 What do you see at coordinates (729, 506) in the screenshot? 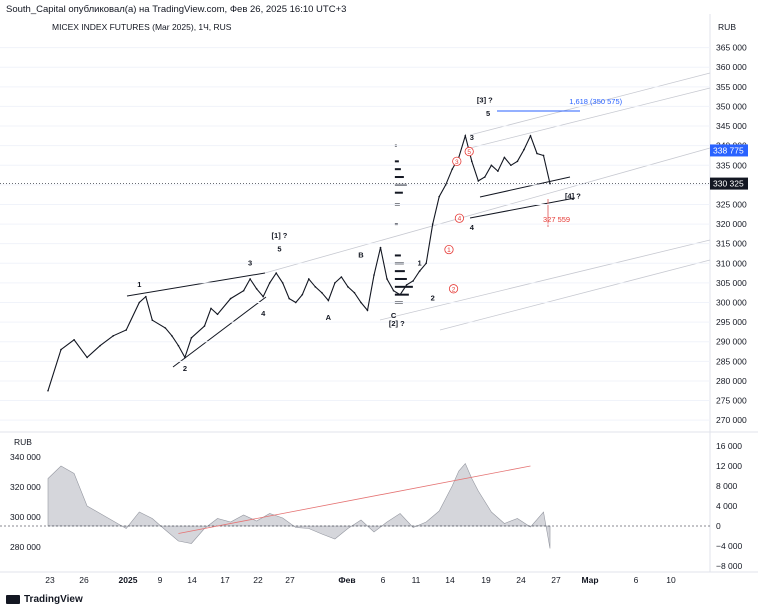
I see `osc-ticks-right: 16 000 12 000 8 000 4 000 0 −4 000 −8 000` at bounding box center [729, 506].